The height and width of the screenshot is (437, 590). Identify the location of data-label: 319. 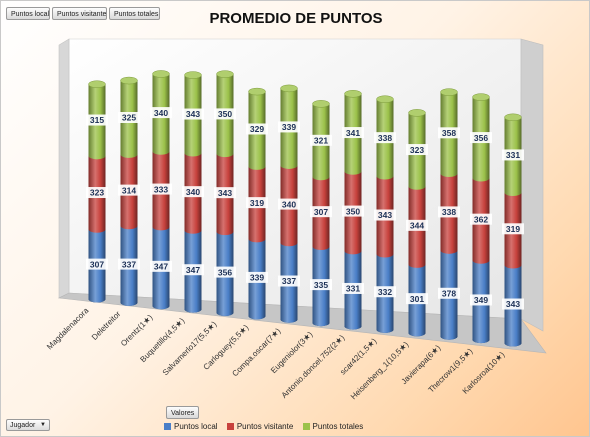
(513, 229).